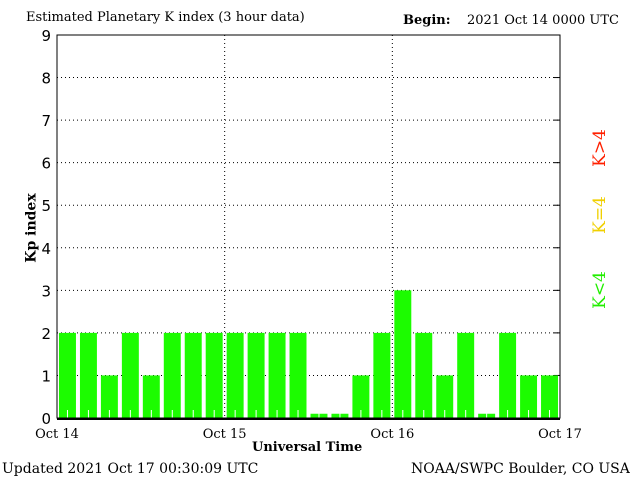  I want to click on begin-label: Begin:, so click(427, 20).